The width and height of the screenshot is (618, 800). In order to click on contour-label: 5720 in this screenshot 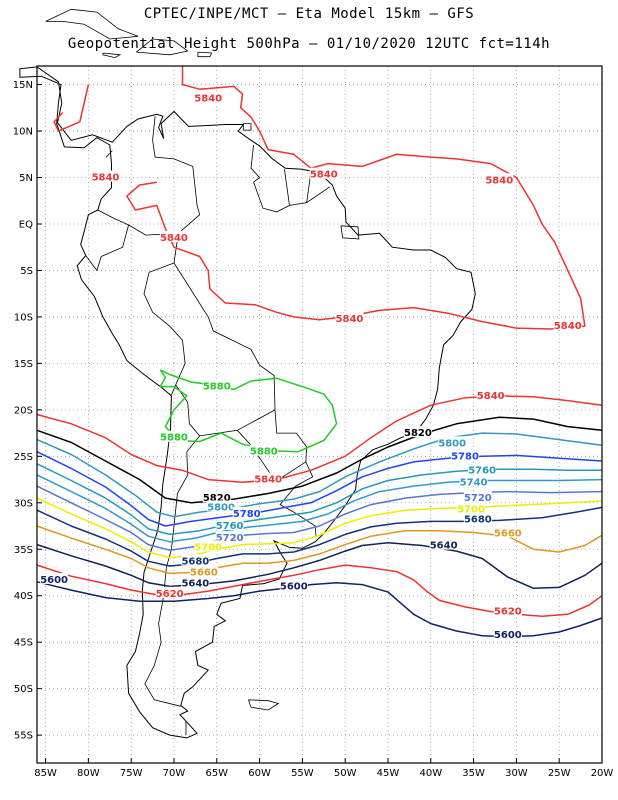, I will do `click(230, 538)`.